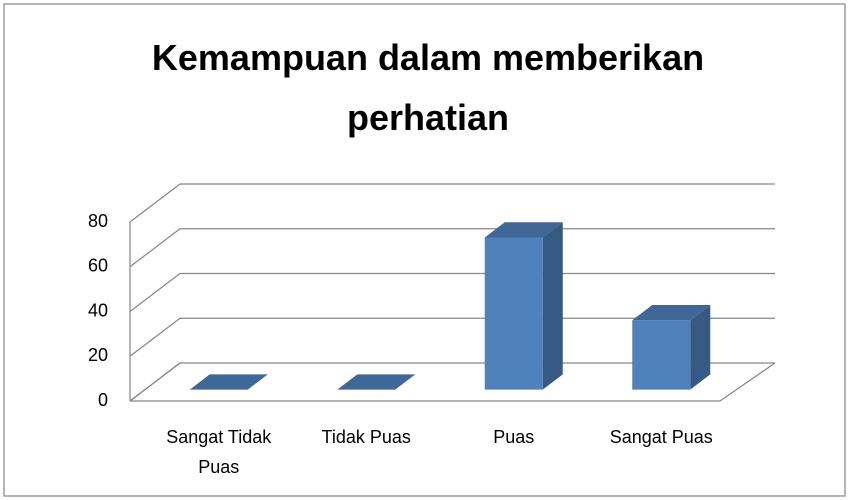 This screenshot has width=849, height=500. I want to click on y-tick-label: 0, so click(103, 400).